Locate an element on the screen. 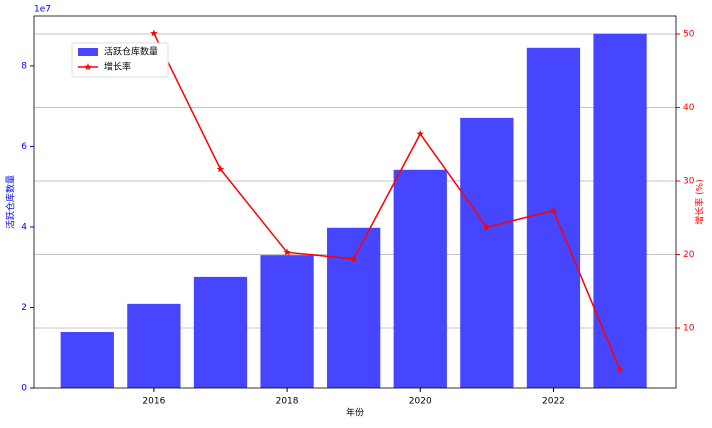 Image resolution: width=712 pixels, height=428 pixels. legend-swatch is located at coordinates (88, 52).